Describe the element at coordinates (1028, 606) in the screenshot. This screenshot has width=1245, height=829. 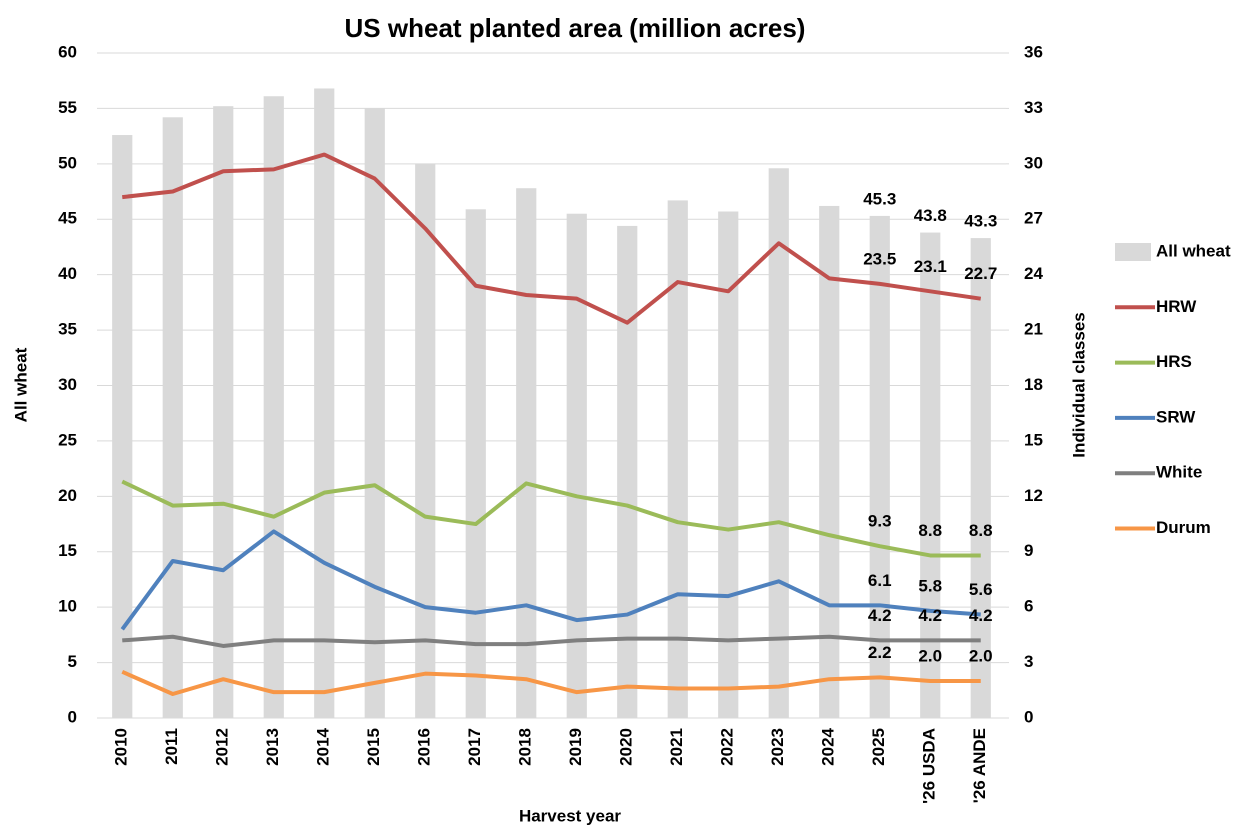
I see `y2-tick-label: 6` at that location.